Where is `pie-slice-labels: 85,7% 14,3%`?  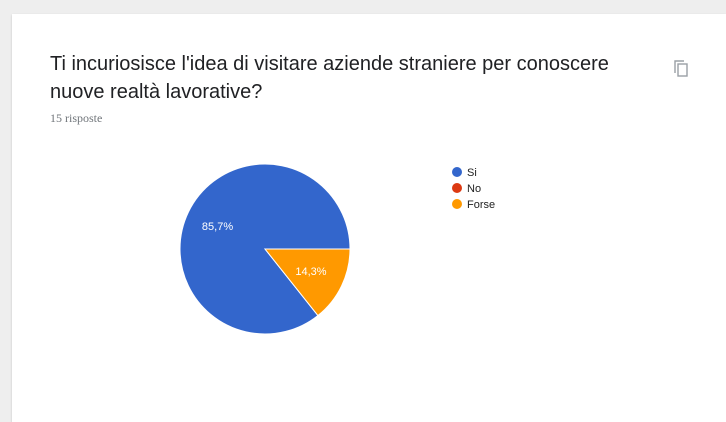
pie-slice-labels: 85,7% 14,3% is located at coordinates (264, 249).